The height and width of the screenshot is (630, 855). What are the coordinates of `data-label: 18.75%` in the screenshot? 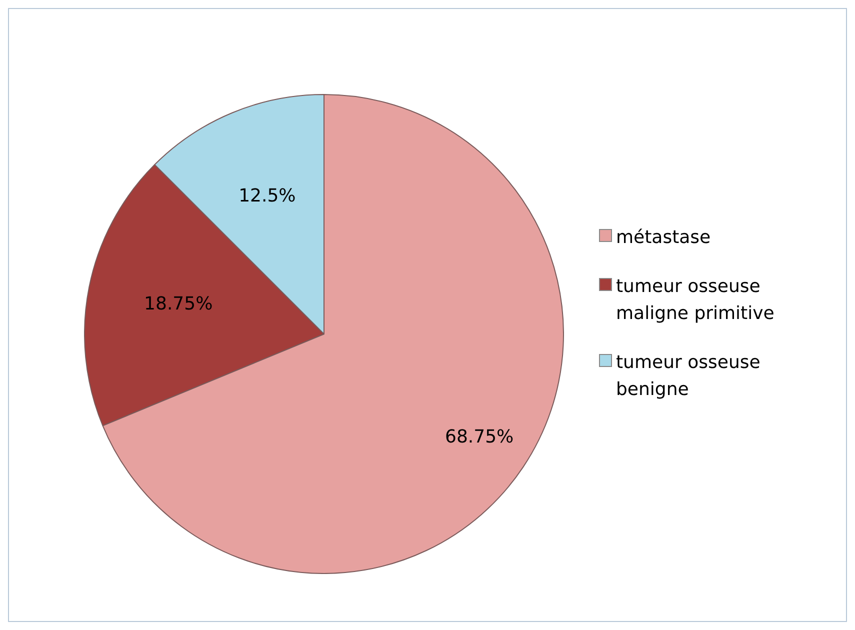 It's located at (178, 304).